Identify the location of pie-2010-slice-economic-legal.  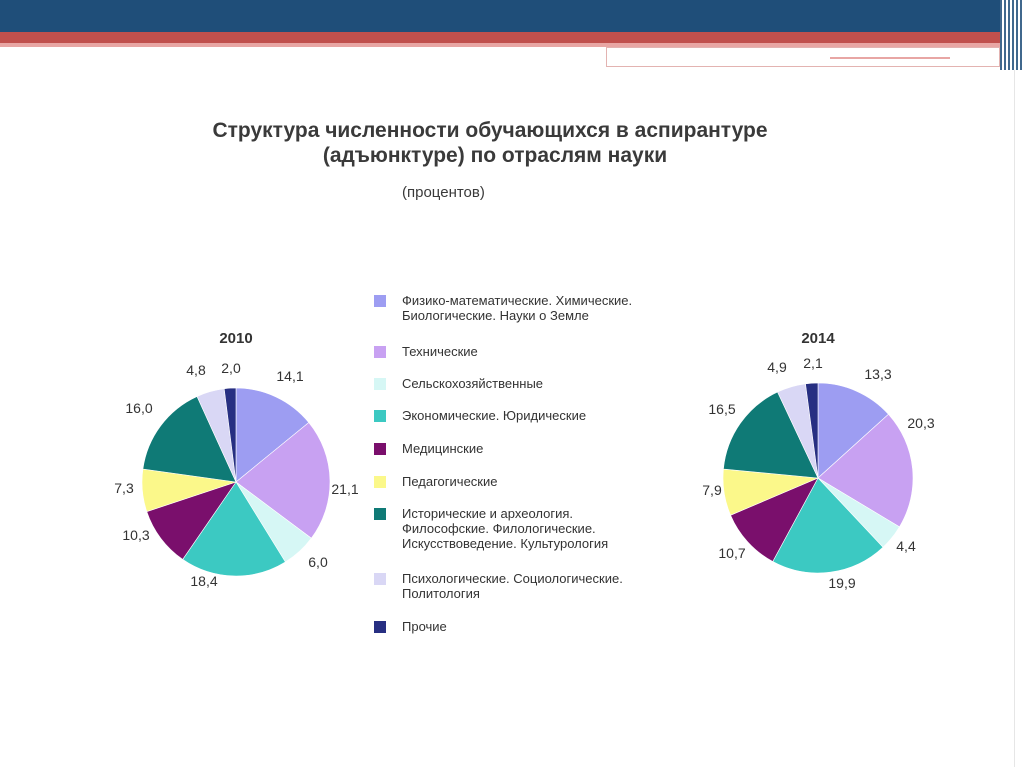
(234, 529).